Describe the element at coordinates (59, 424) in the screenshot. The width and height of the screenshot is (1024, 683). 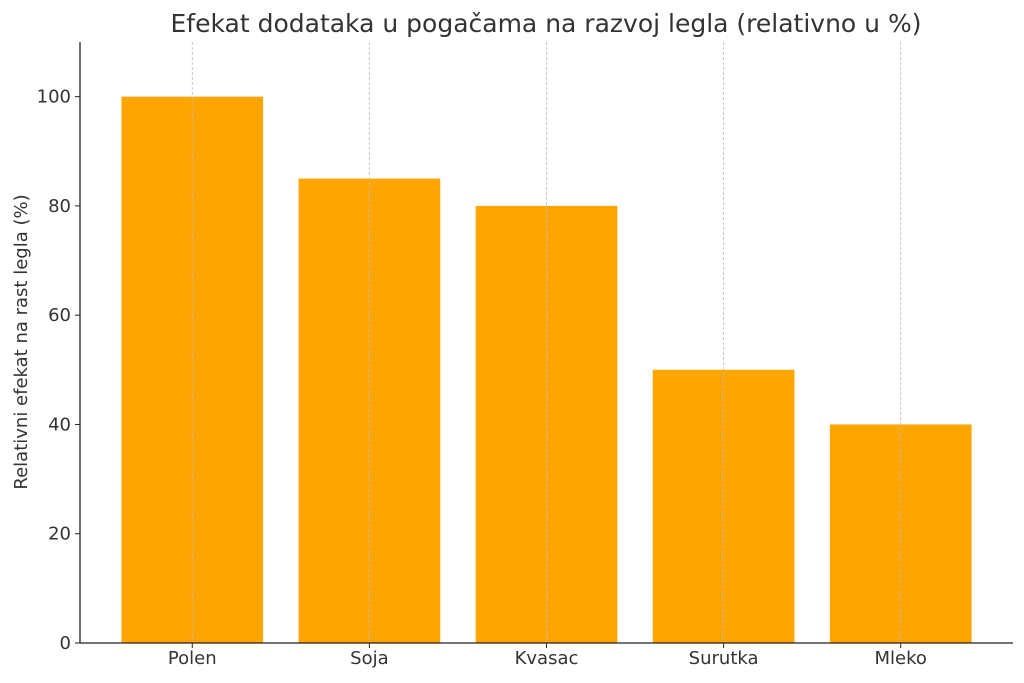
I see `y-tick-label: 40` at that location.